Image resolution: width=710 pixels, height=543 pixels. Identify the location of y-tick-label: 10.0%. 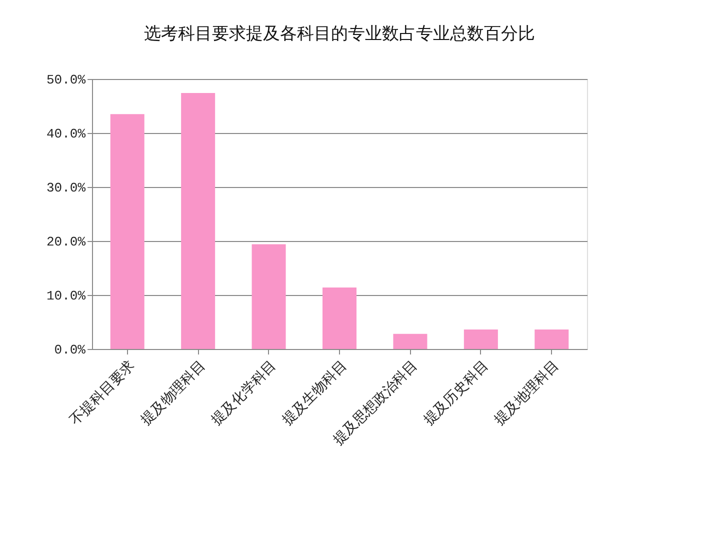
(66, 296).